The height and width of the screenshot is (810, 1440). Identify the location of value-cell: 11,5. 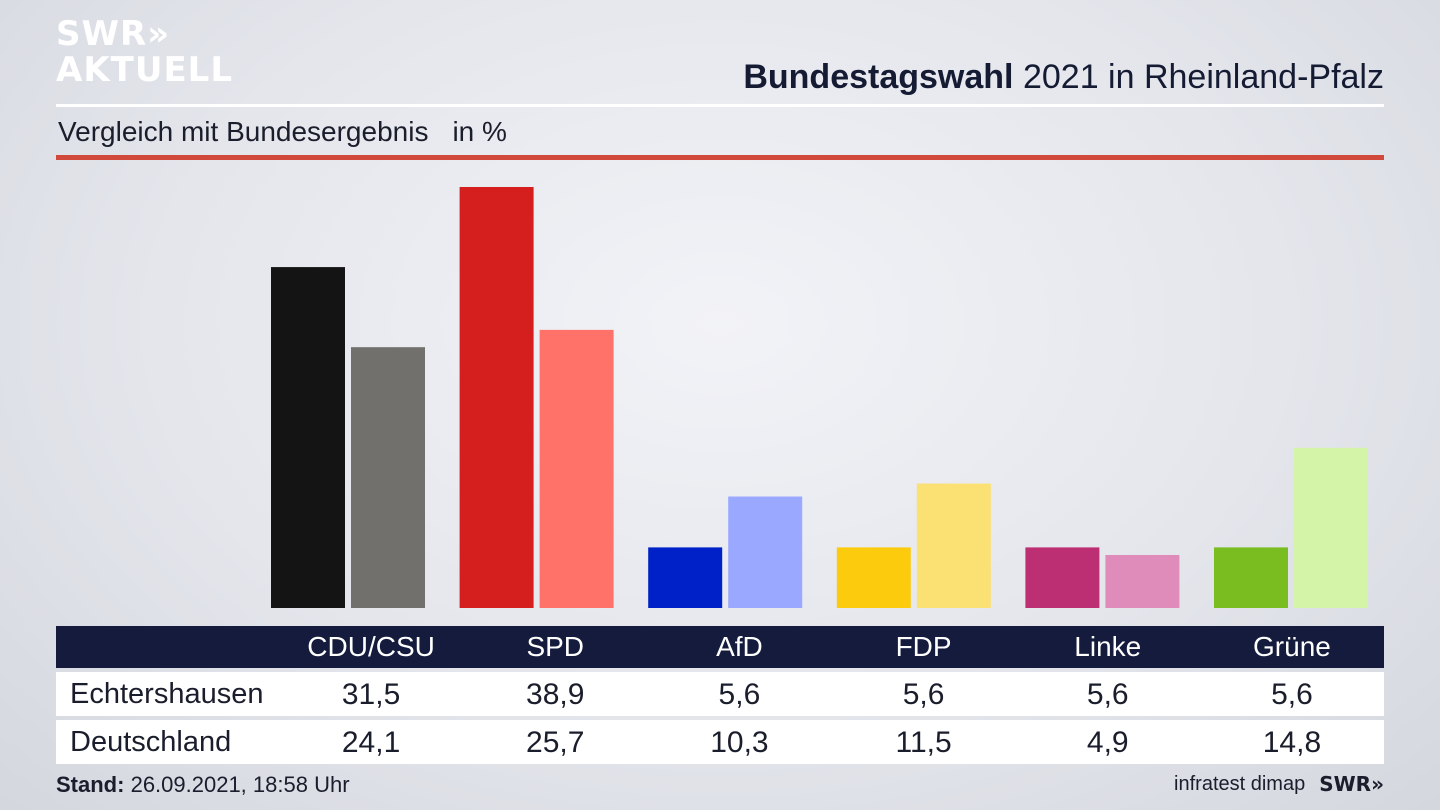
(923, 742).